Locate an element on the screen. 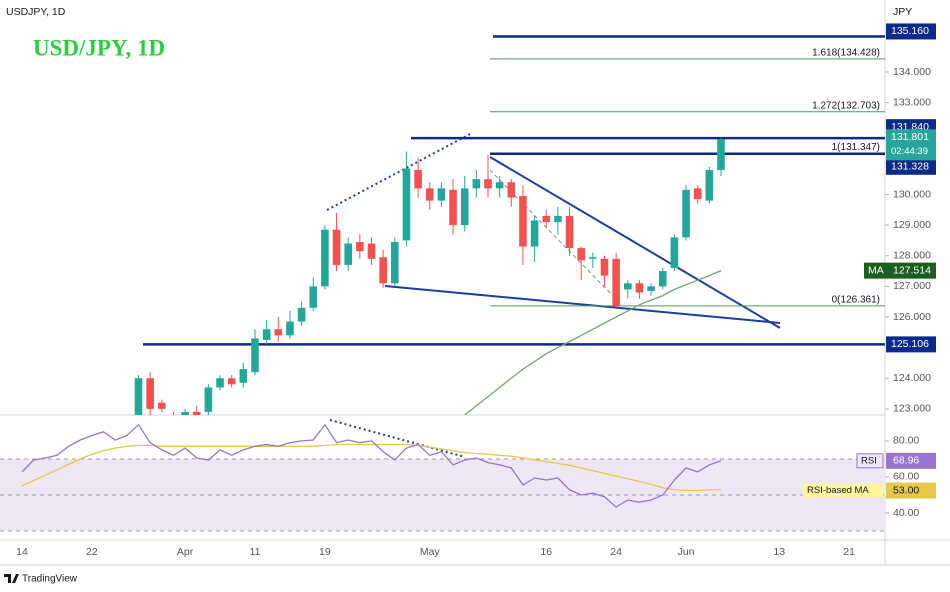 This screenshot has height=592, width=950. fib-label: 1.272(132.703) is located at coordinates (846, 105).